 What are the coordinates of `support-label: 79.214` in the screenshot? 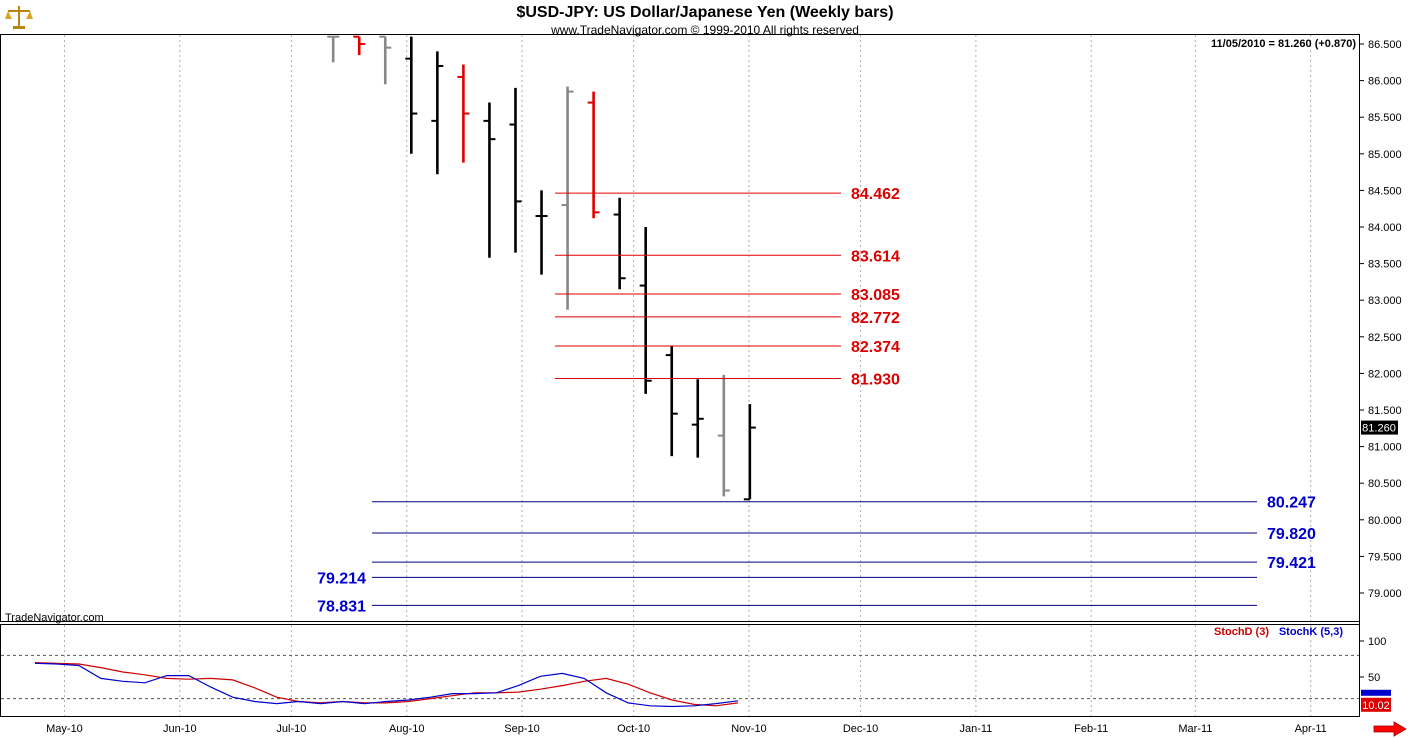 It's located at (341, 578).